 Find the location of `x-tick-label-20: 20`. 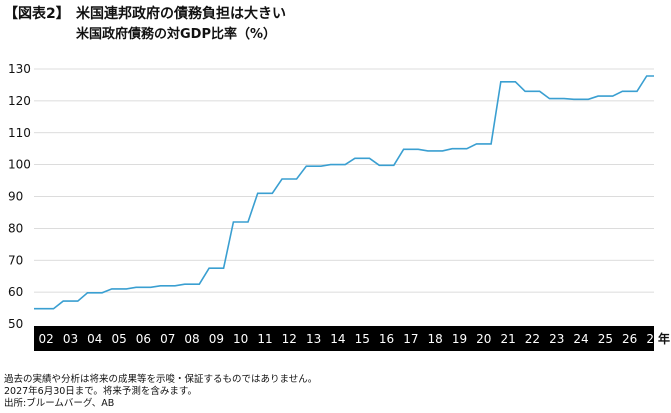

x-tick-label-20: 20 is located at coordinates (483, 339).